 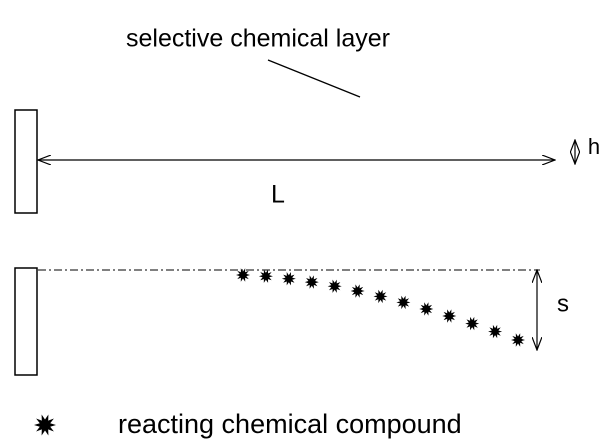 I want to click on bottom-wall, so click(x=26, y=321).